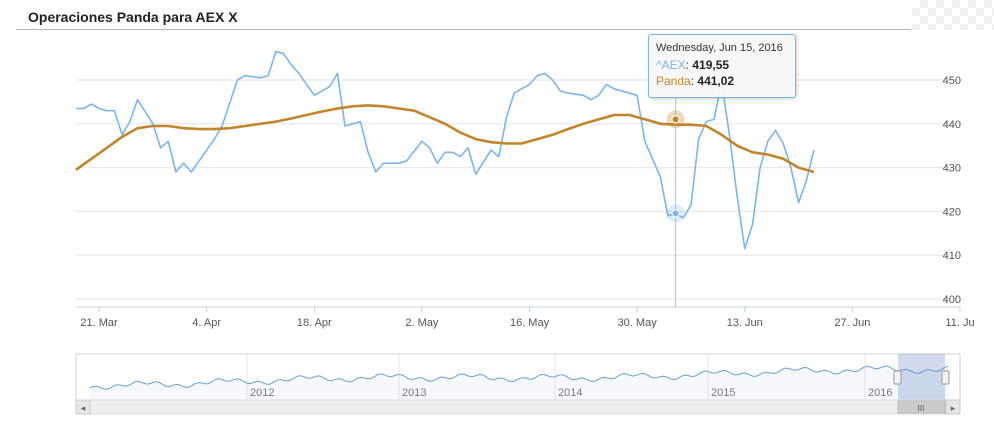 This screenshot has width=994, height=424. I want to click on scrollbar-grip-icon: III, so click(921, 408).